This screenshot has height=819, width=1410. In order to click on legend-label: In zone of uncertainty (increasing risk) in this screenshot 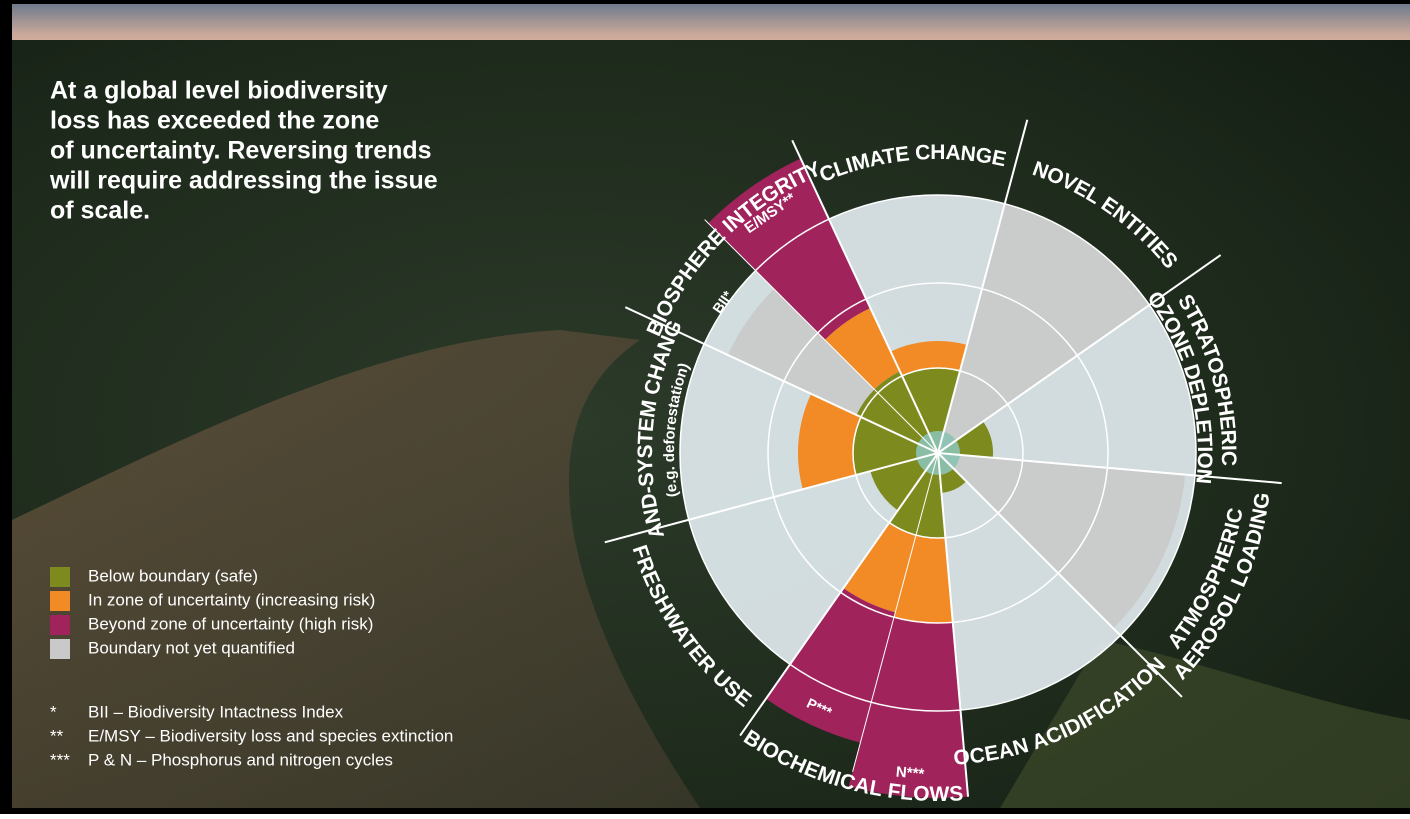, I will do `click(231, 599)`.